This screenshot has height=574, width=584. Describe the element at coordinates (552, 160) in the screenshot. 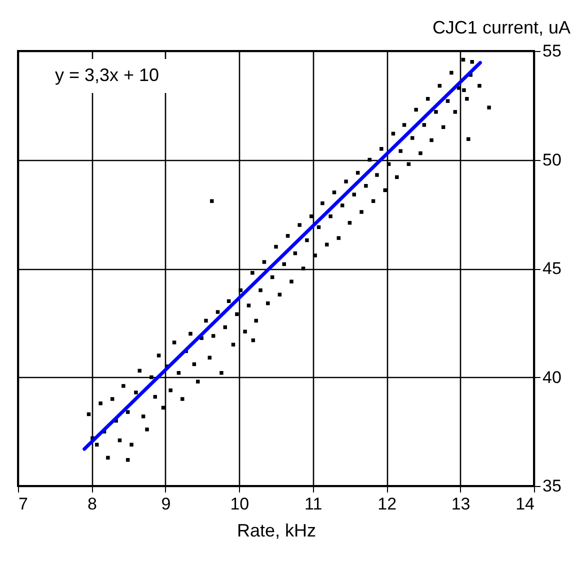

I see `y-tick-label: 50` at that location.